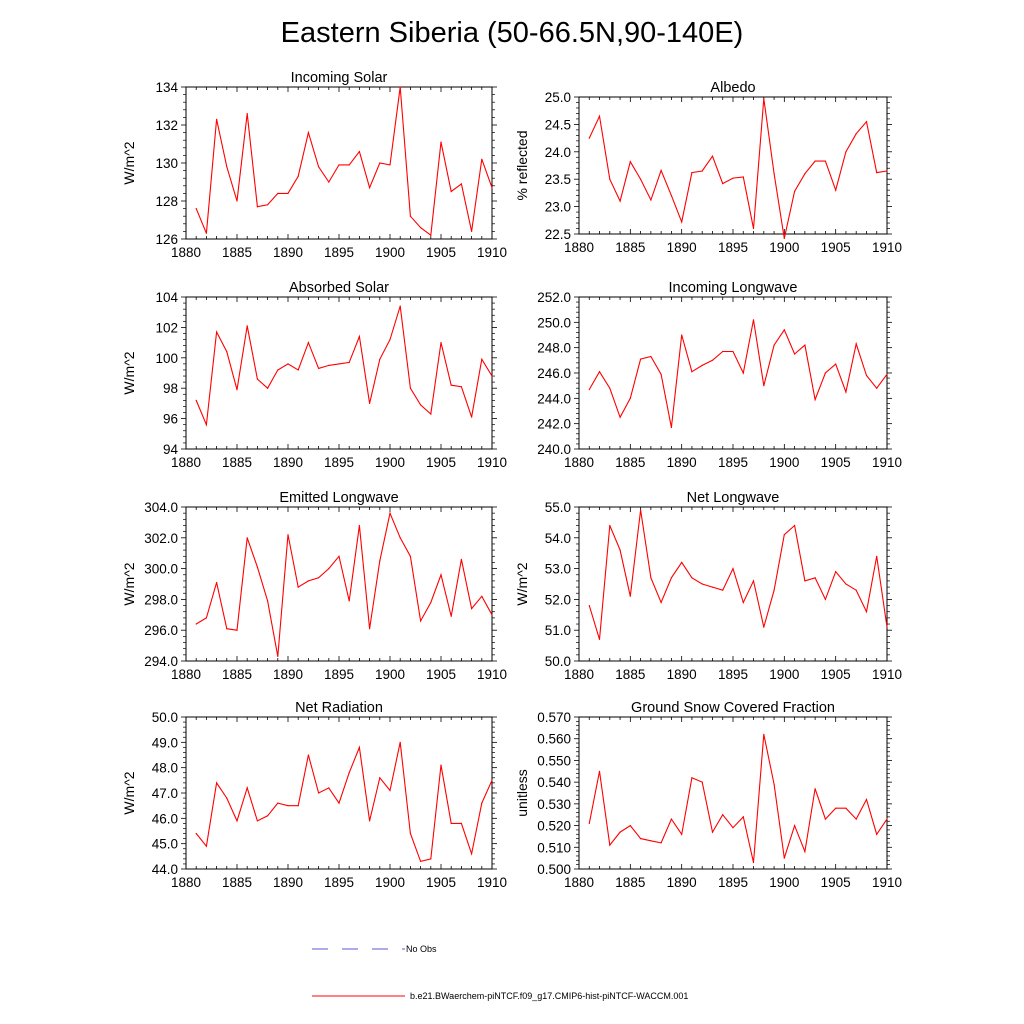 The height and width of the screenshot is (1024, 1024). What do you see at coordinates (165, 793) in the screenshot?
I see `y-tick-label: 47.0` at bounding box center [165, 793].